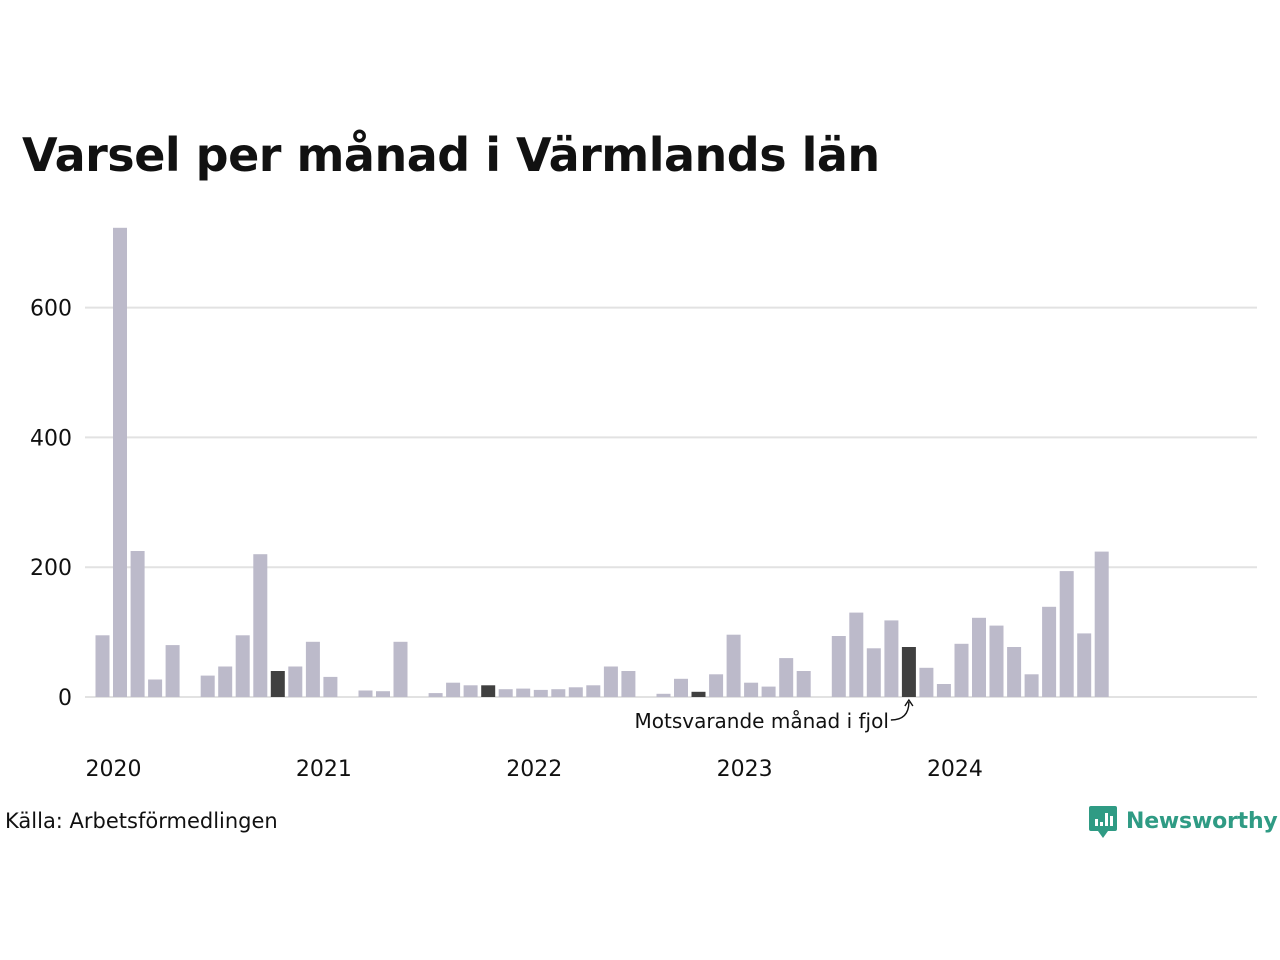 The height and width of the screenshot is (960, 1280). I want to click on y-tick-label: 600, so click(51, 309).